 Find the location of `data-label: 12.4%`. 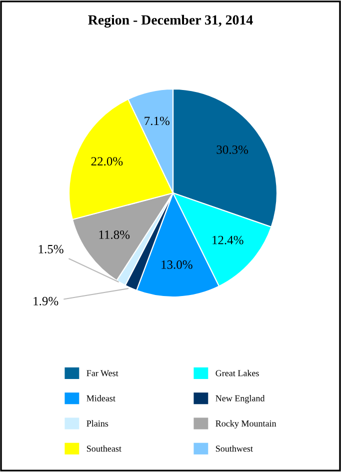

data-label: 12.4% is located at coordinates (228, 240).